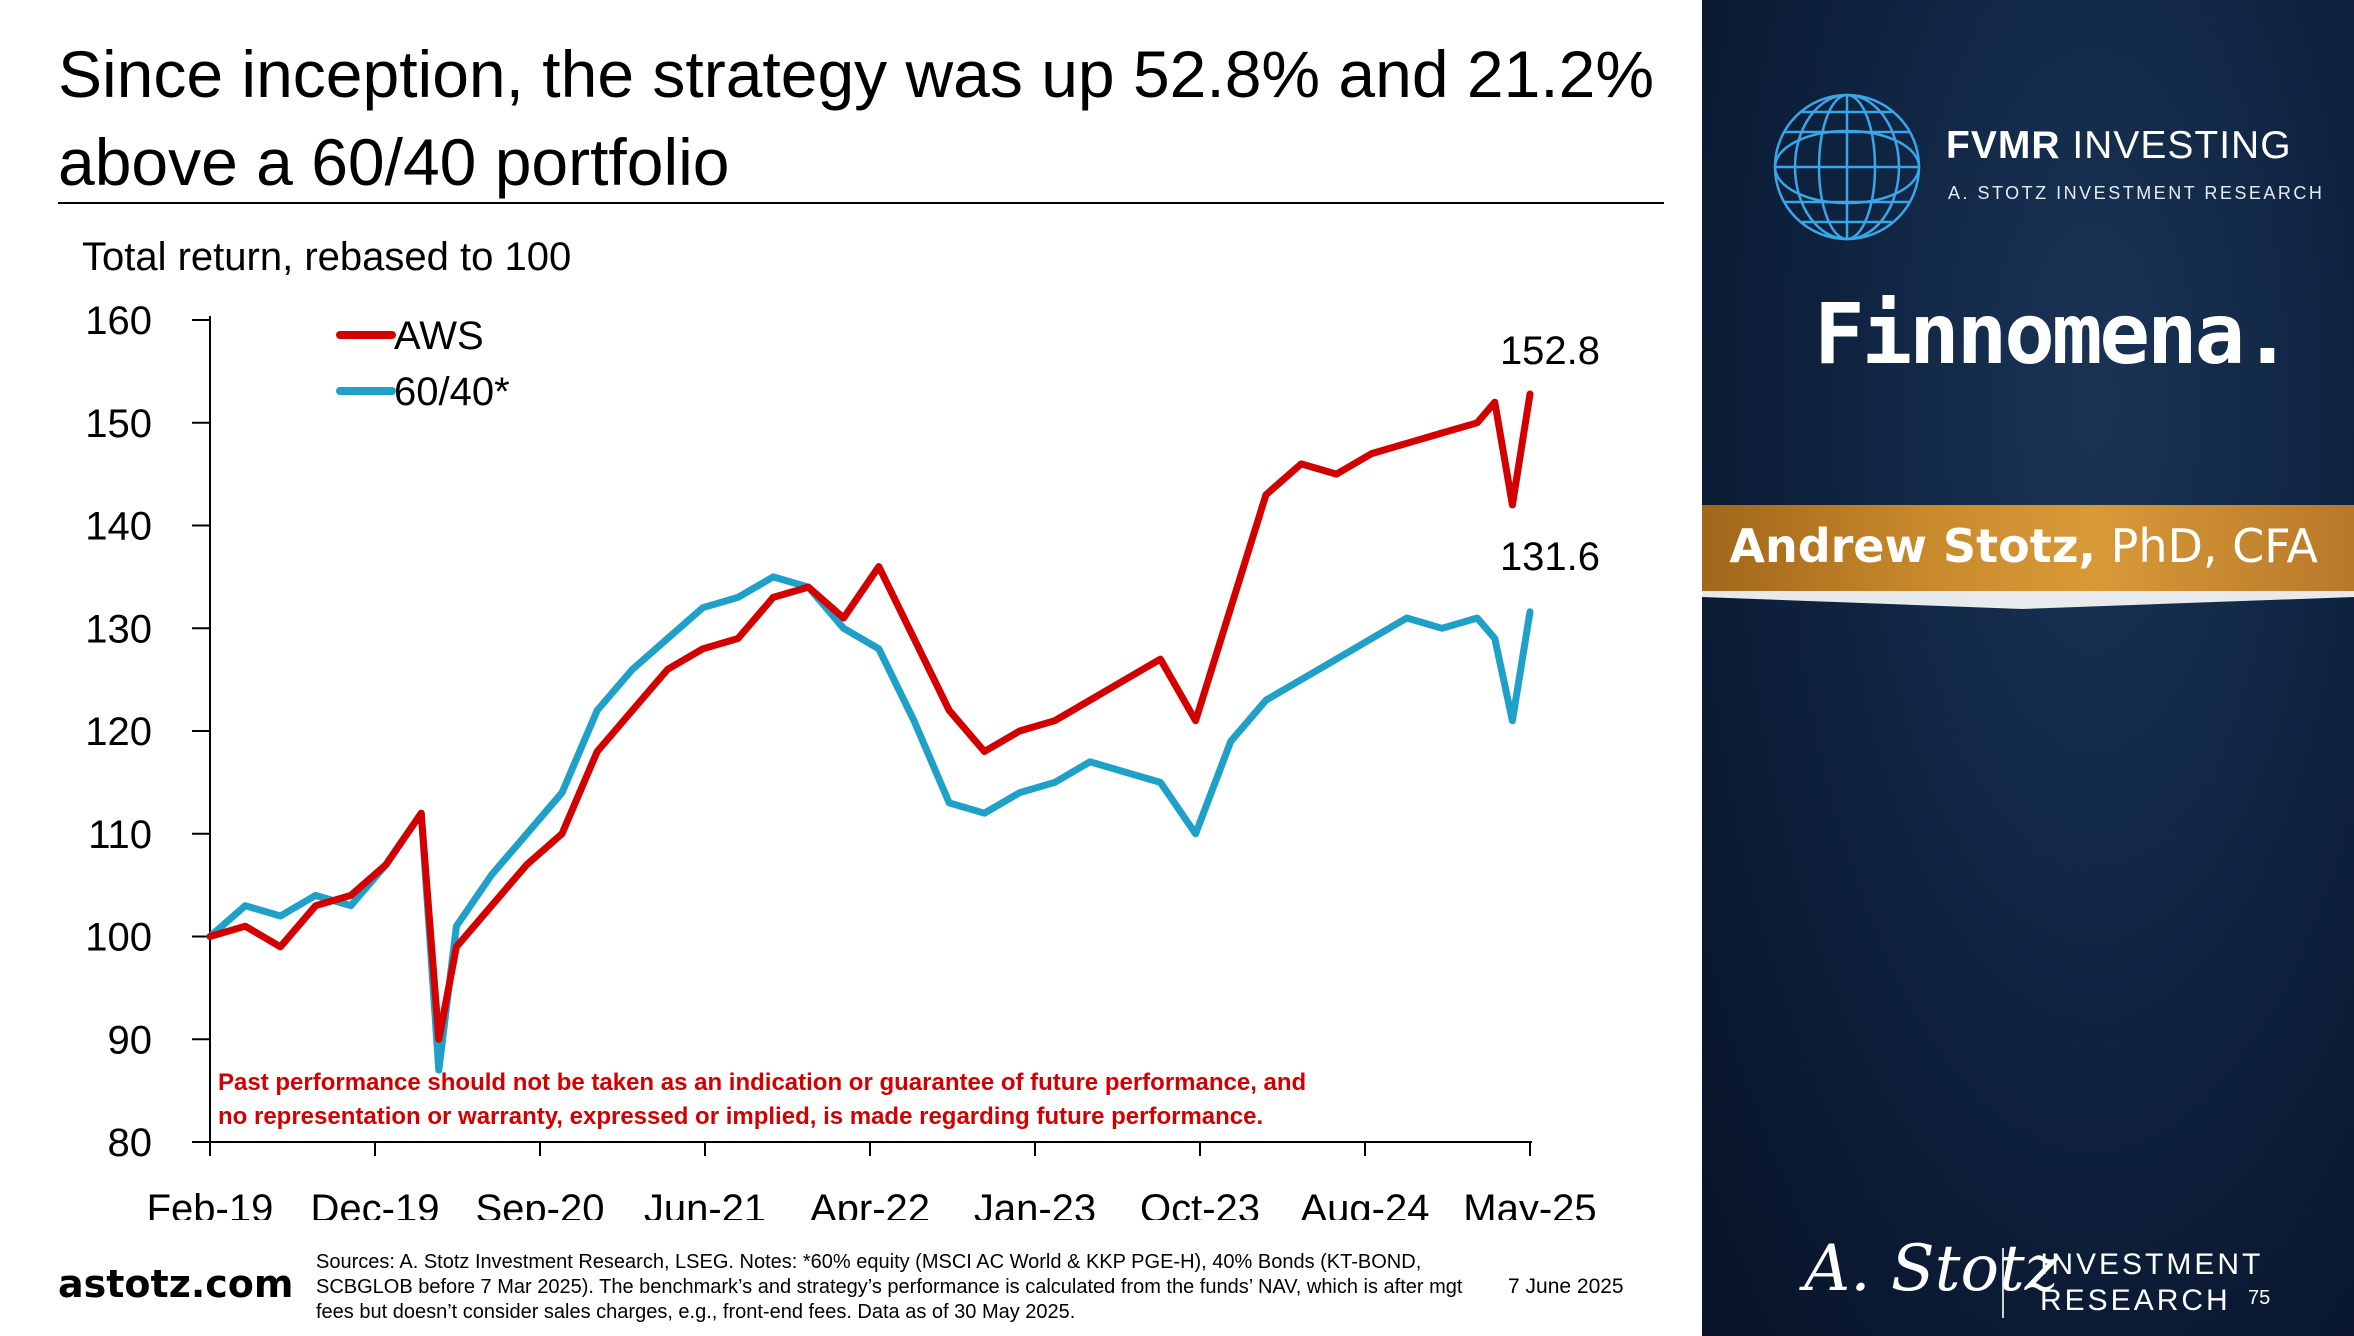 This screenshot has width=2354, height=1336. I want to click on signature-logo: A. Stotz, so click(1931, 1269).